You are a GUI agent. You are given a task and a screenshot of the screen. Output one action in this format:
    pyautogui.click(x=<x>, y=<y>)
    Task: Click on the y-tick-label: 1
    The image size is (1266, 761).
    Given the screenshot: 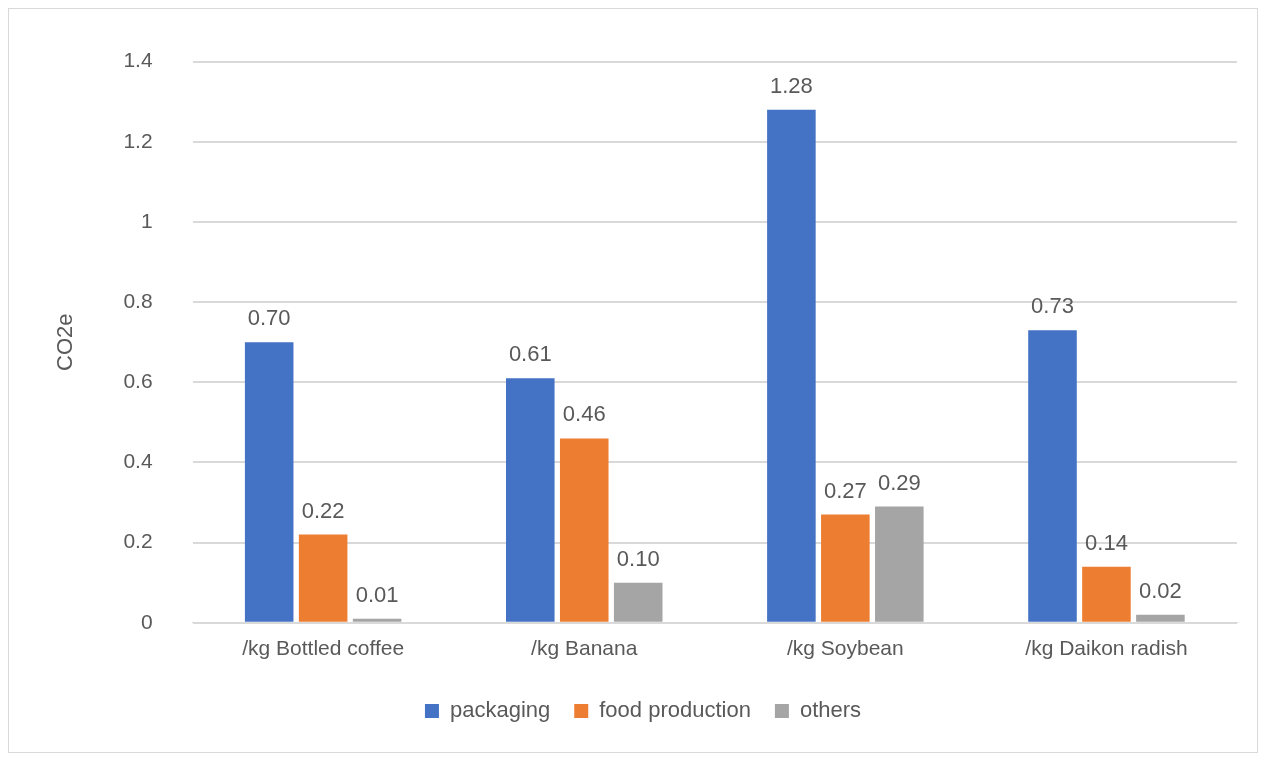 What is the action you would take?
    pyautogui.click(x=146, y=220)
    